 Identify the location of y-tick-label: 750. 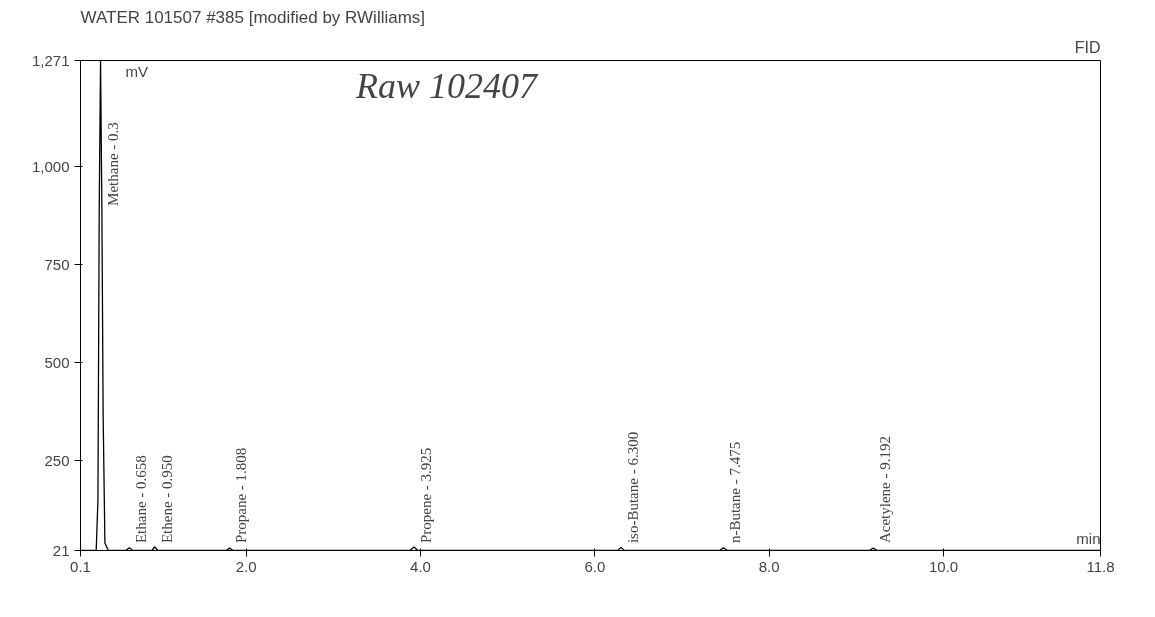
(57, 264).